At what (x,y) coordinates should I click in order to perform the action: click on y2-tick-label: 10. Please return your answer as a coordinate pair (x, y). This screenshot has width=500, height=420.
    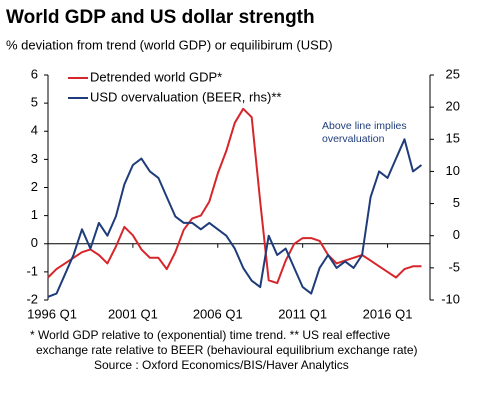
    Looking at the image, I should click on (453, 170).